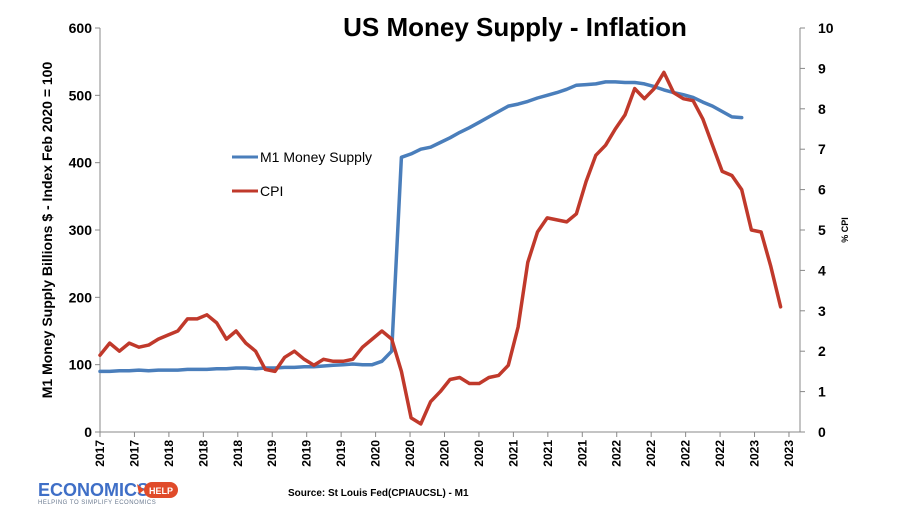 This screenshot has height=506, width=900. I want to click on y2-axis-label: % CPI, so click(845, 230).